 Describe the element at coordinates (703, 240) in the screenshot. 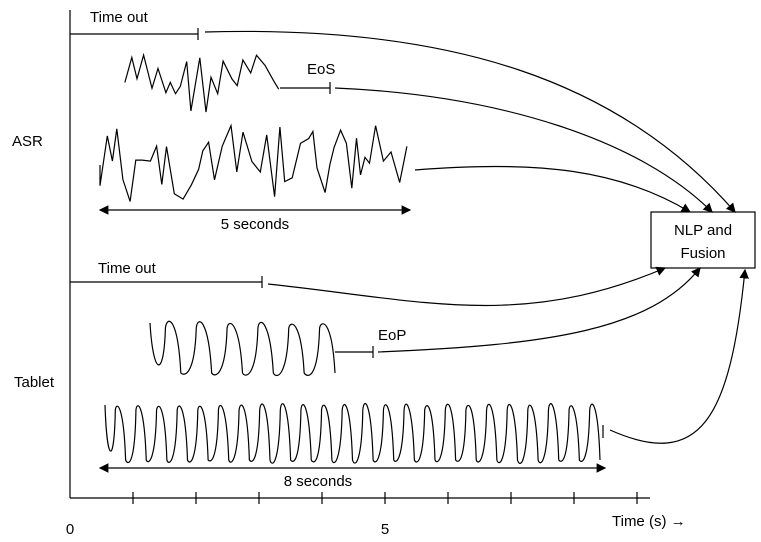

I see `fusion-box` at that location.